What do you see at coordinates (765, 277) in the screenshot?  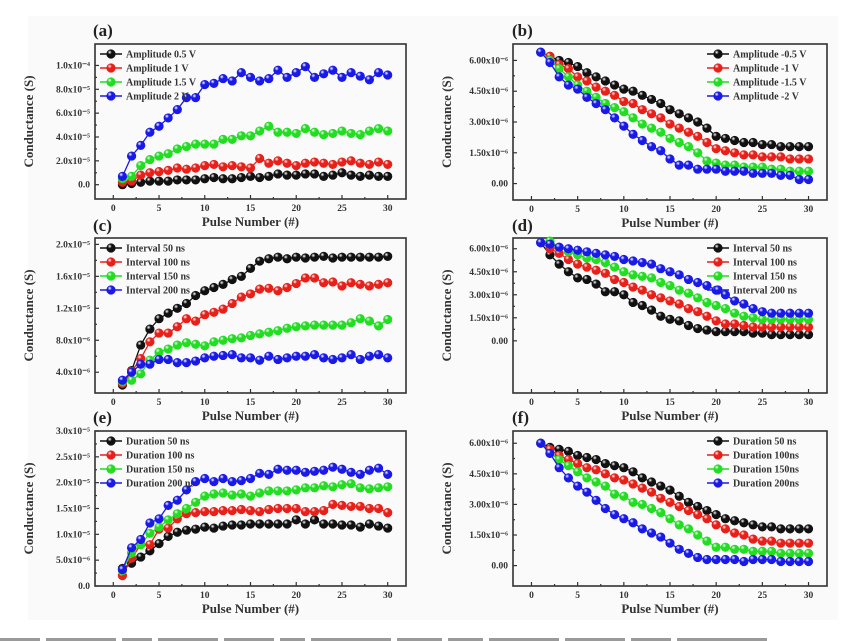 I see `legend-label: Interval 150 ns` at bounding box center [765, 277].